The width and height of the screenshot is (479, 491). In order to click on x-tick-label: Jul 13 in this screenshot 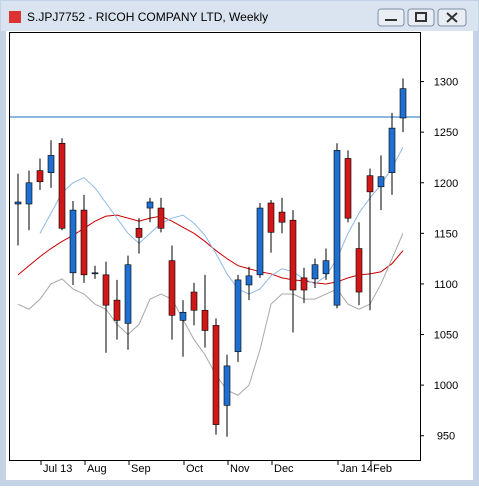, I will do `click(57, 469)`.